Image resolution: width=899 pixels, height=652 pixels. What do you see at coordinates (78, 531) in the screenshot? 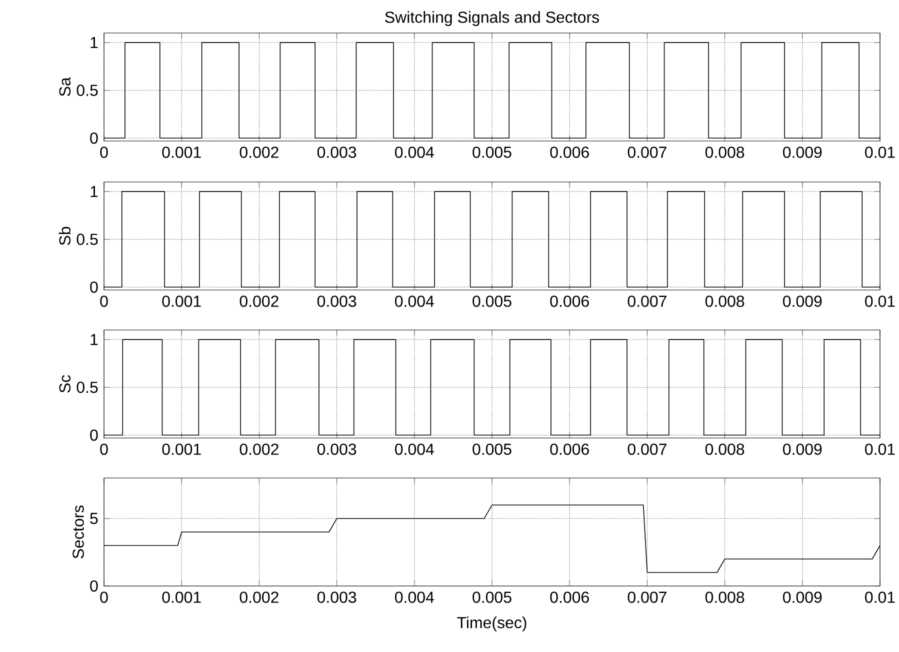
I see `y-axis-title: Sectors` at bounding box center [78, 531].